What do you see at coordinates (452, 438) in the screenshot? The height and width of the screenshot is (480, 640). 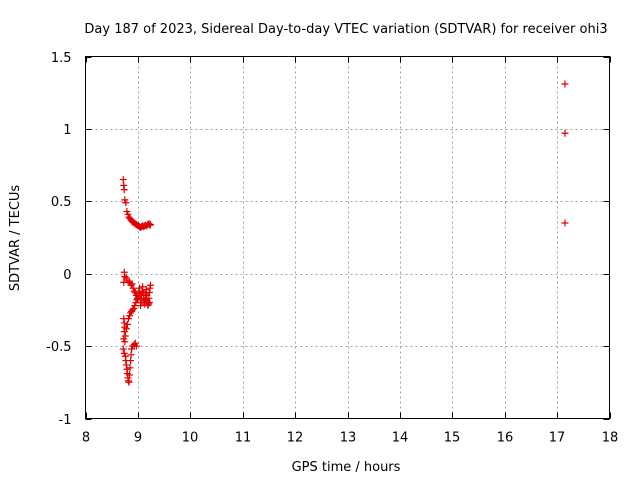 I see `x-tick-label: 15` at bounding box center [452, 438].